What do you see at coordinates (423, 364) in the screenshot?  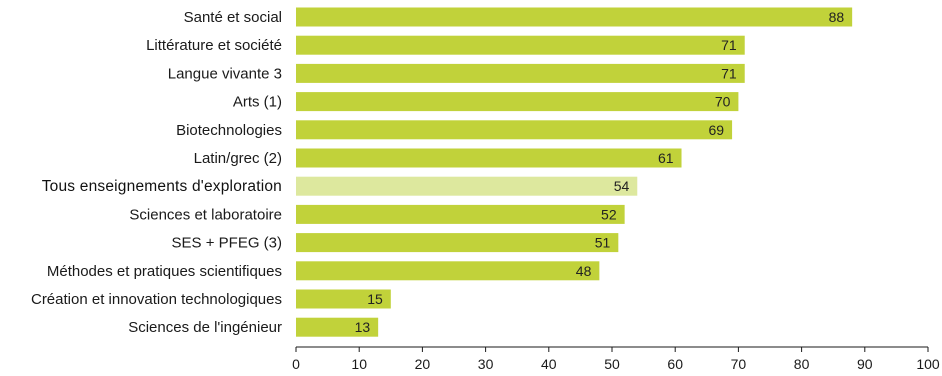 I see `x-tick-label: 20` at bounding box center [423, 364].